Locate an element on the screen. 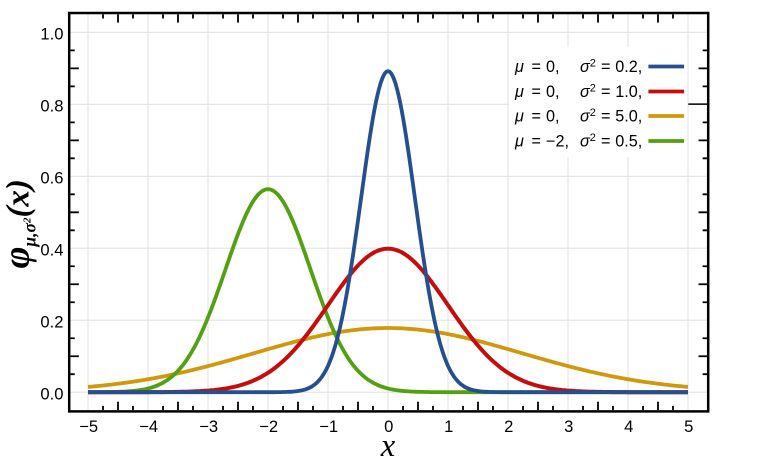  svg-text:σ2=0.5,: σ2 = 0.5, is located at coordinates (611, 141).